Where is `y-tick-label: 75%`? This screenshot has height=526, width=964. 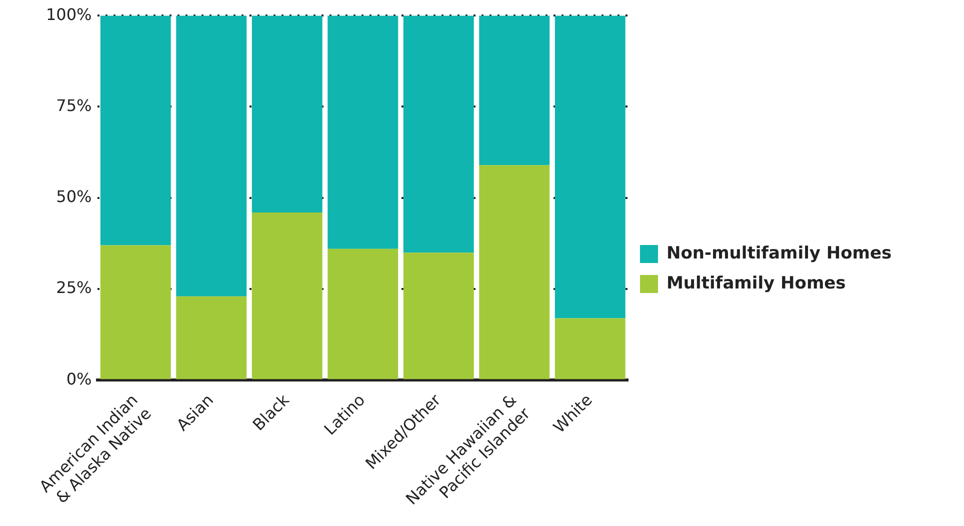 y-tick-label: 75% is located at coordinates (74, 105).